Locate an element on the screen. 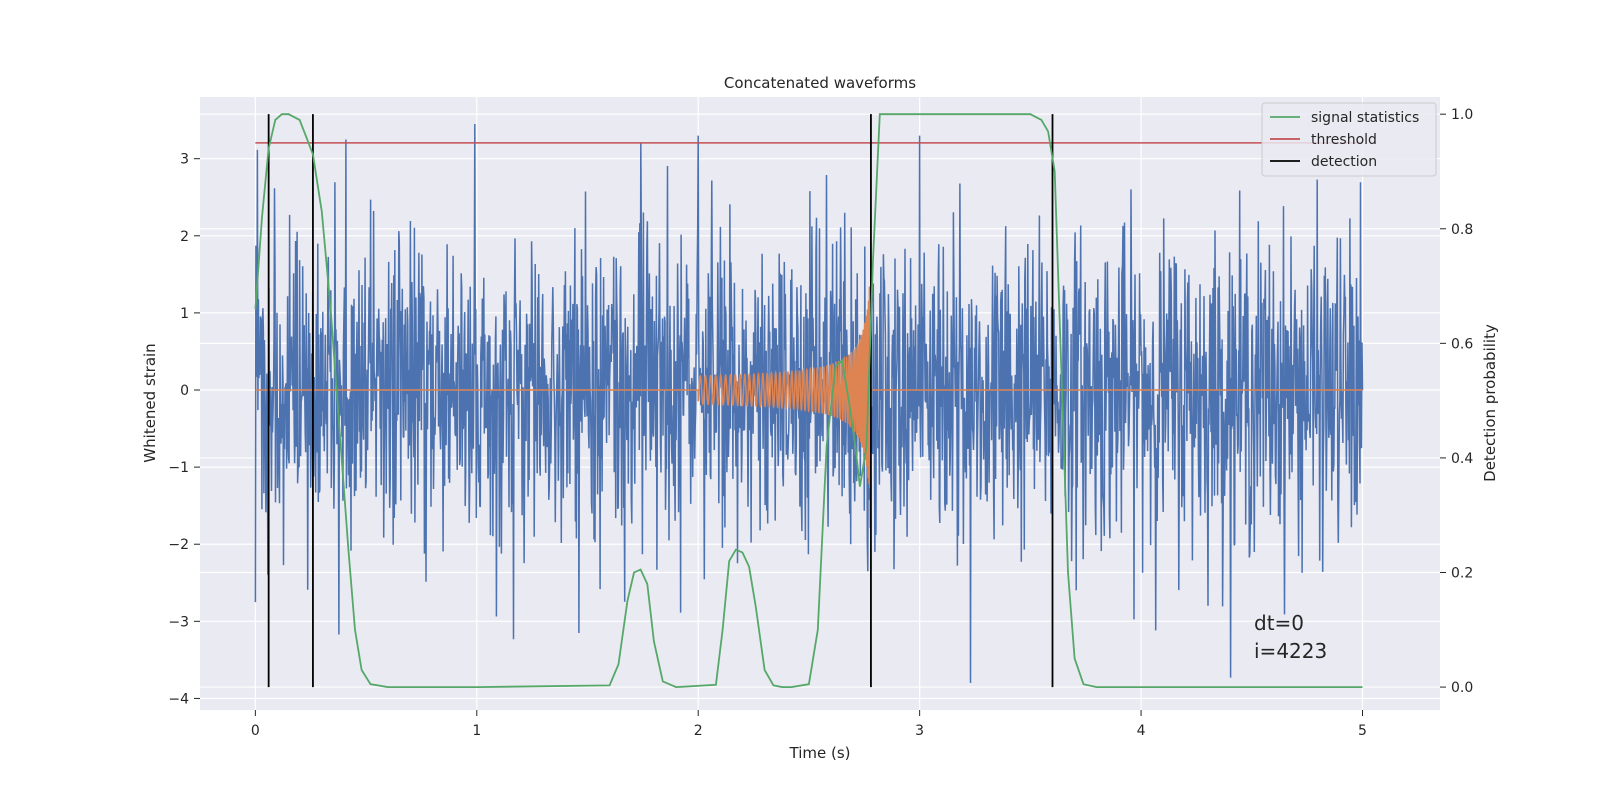 This screenshot has width=1600, height=800. y-tick-label: −2 is located at coordinates (178, 545).